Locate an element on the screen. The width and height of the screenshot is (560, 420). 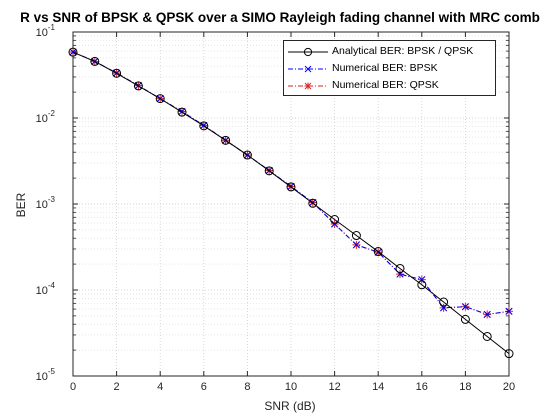
x-tick-label: 2 is located at coordinates (117, 387).